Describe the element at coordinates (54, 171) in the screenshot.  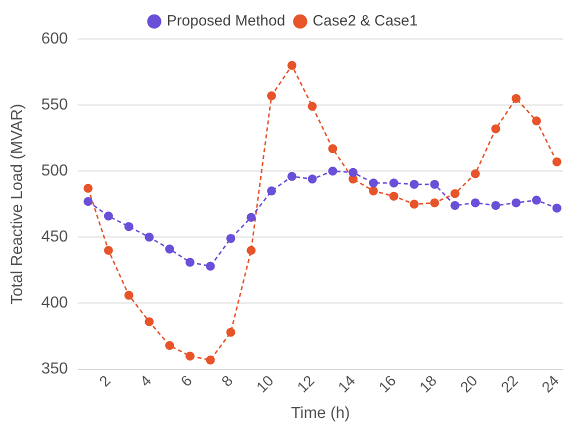
I see `y-tick-label: 500` at that location.